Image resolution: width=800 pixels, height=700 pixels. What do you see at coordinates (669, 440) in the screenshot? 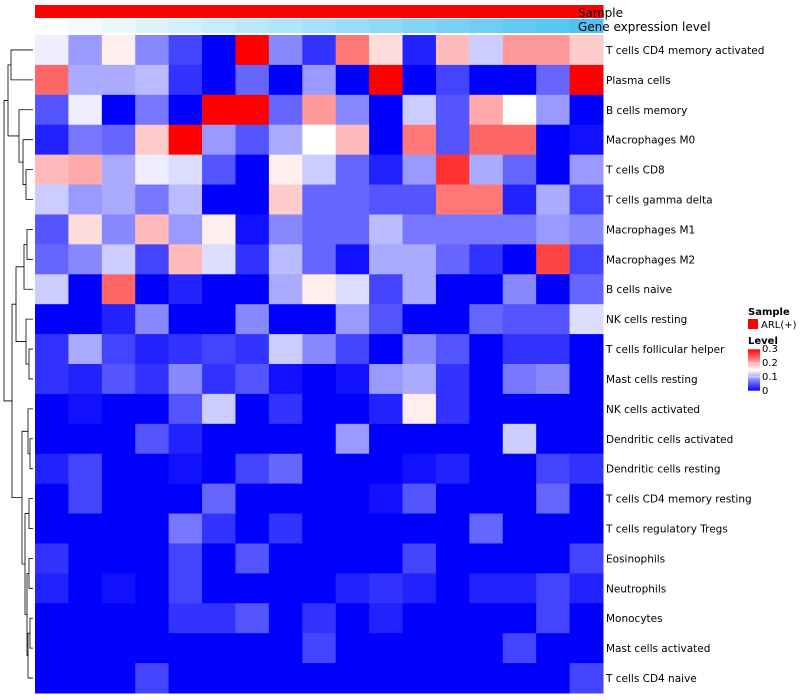
I see `row-label: Dendritic cells activated` at bounding box center [669, 440].